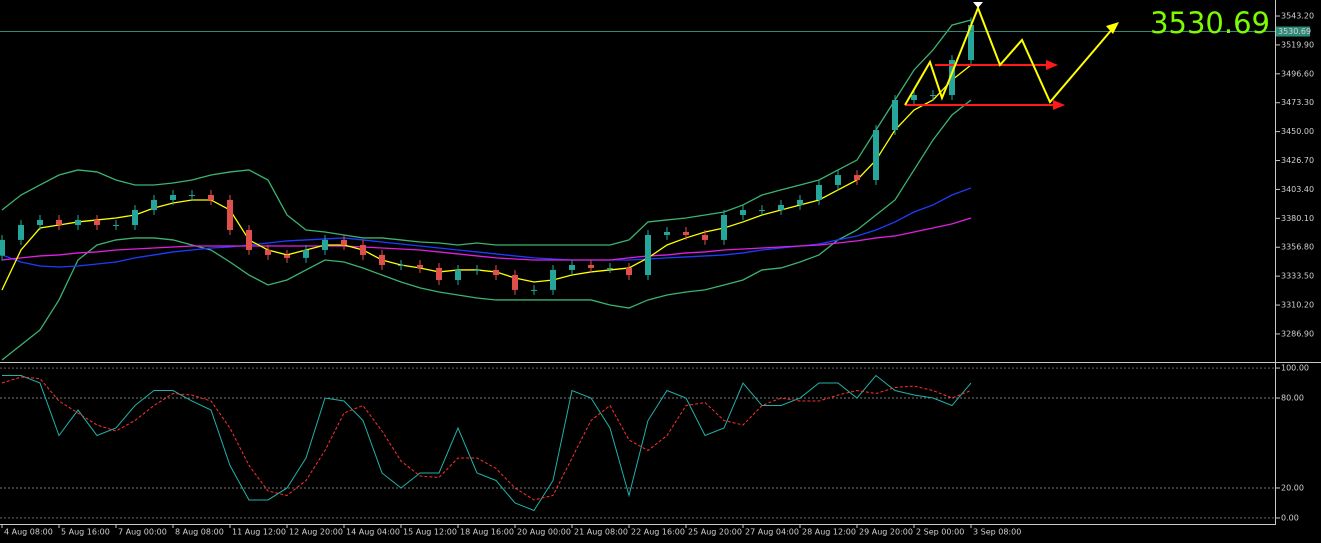 The image size is (1321, 543). Describe the element at coordinates (1297, 131) in the screenshot. I see `y-tick-label: 3450.00` at that location.